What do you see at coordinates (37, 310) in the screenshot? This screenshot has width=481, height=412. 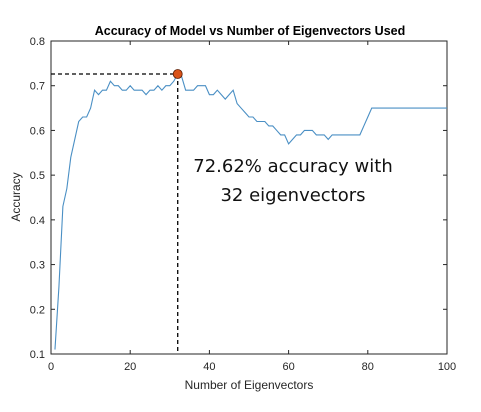 I see `y-tick-label: 0.2` at bounding box center [37, 310].